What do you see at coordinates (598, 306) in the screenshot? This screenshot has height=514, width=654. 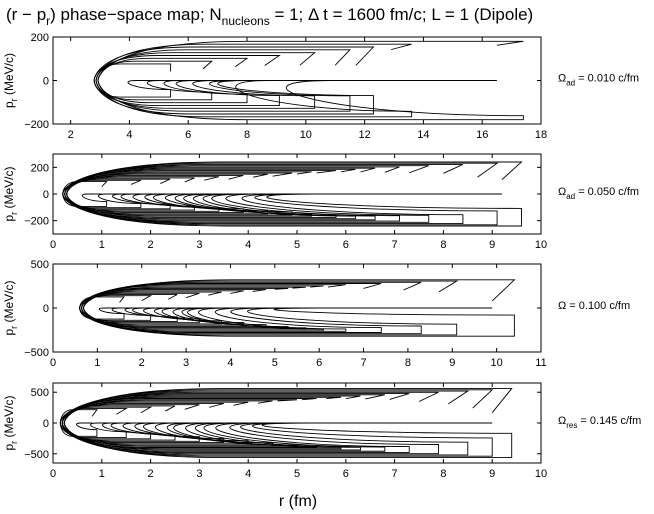 I see `omega-value: = 0.100 c/fm` at bounding box center [598, 306].